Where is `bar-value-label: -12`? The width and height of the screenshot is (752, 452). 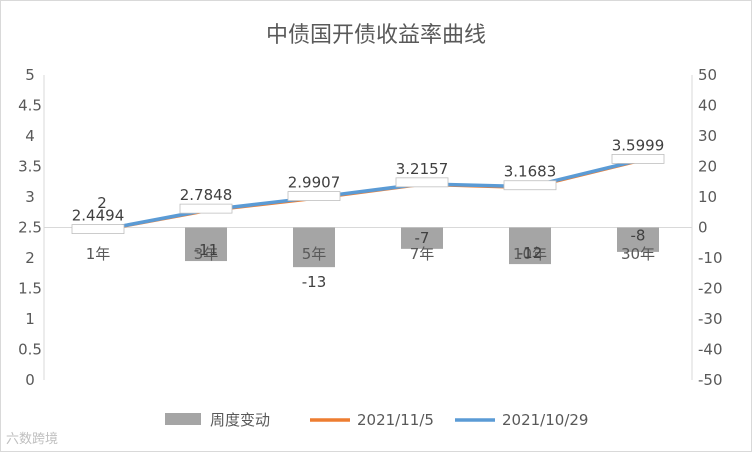
bar-value-label: -12 is located at coordinates (530, 253).